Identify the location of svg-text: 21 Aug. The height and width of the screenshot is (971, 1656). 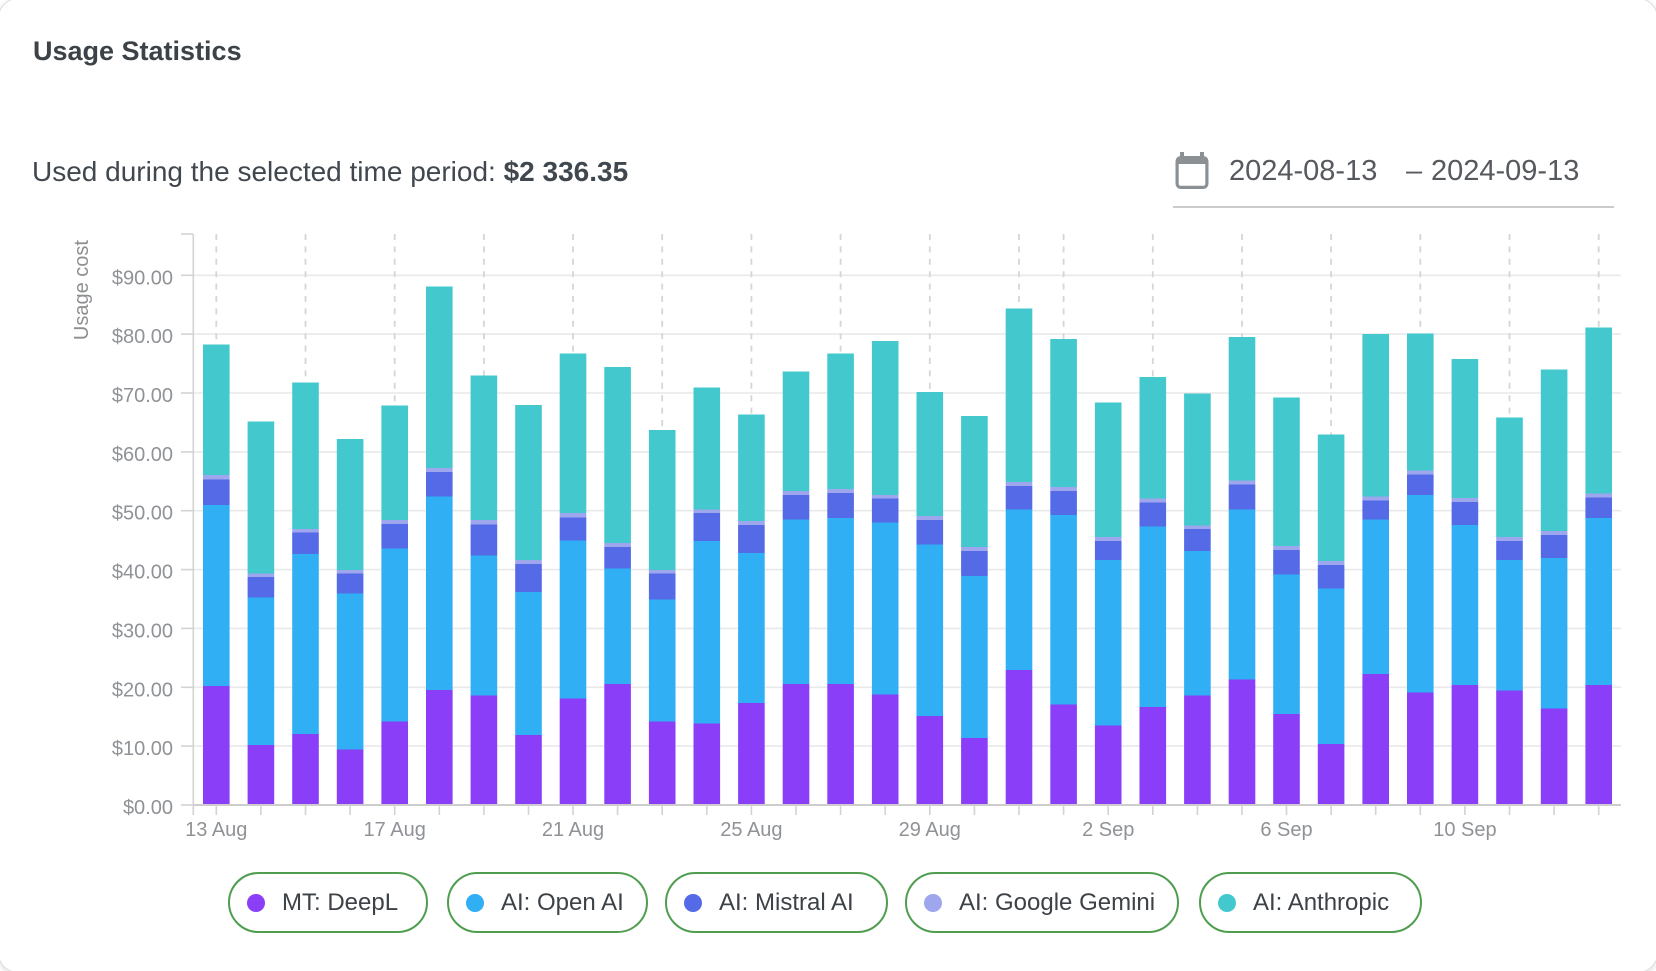
(573, 830).